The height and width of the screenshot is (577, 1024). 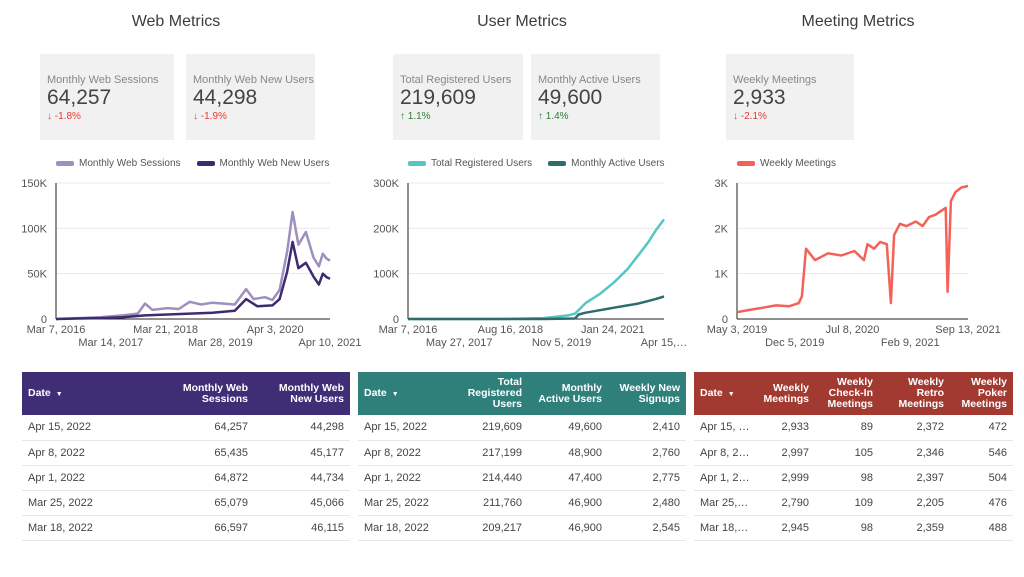 I want to click on cell-value: 2,359, so click(x=914, y=528).